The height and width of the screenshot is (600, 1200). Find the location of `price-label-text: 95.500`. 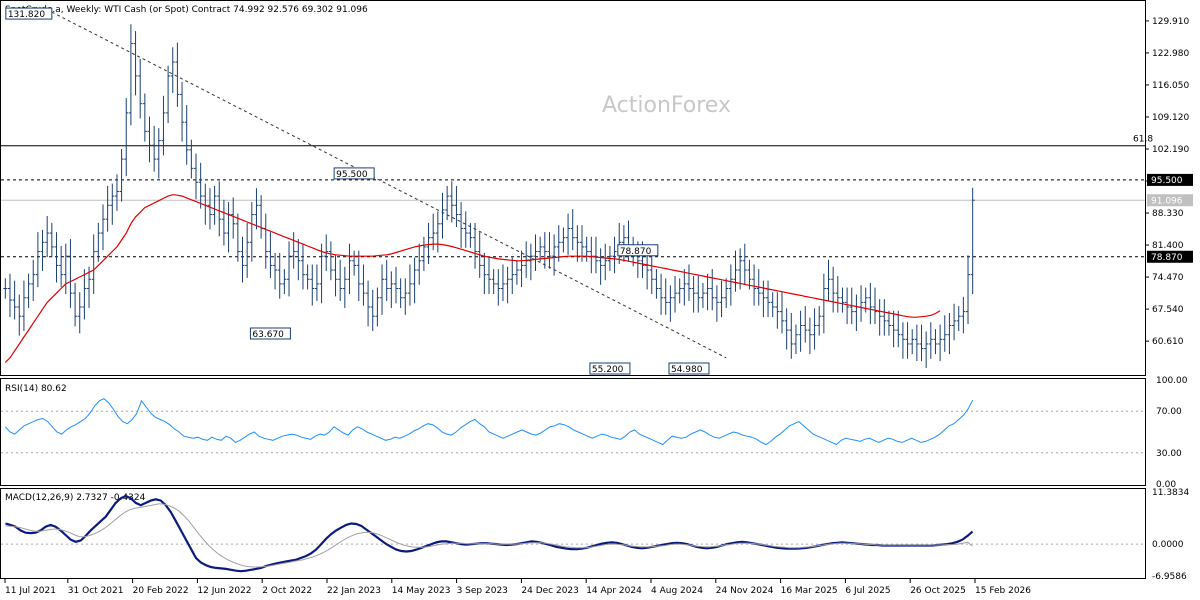

price-label-text: 95.500 is located at coordinates (1167, 181).